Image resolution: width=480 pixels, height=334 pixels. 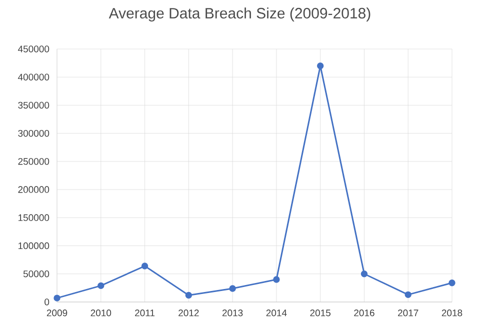 What do you see at coordinates (188, 313) in the screenshot?
I see `x-tick-label: 2012` at bounding box center [188, 313].